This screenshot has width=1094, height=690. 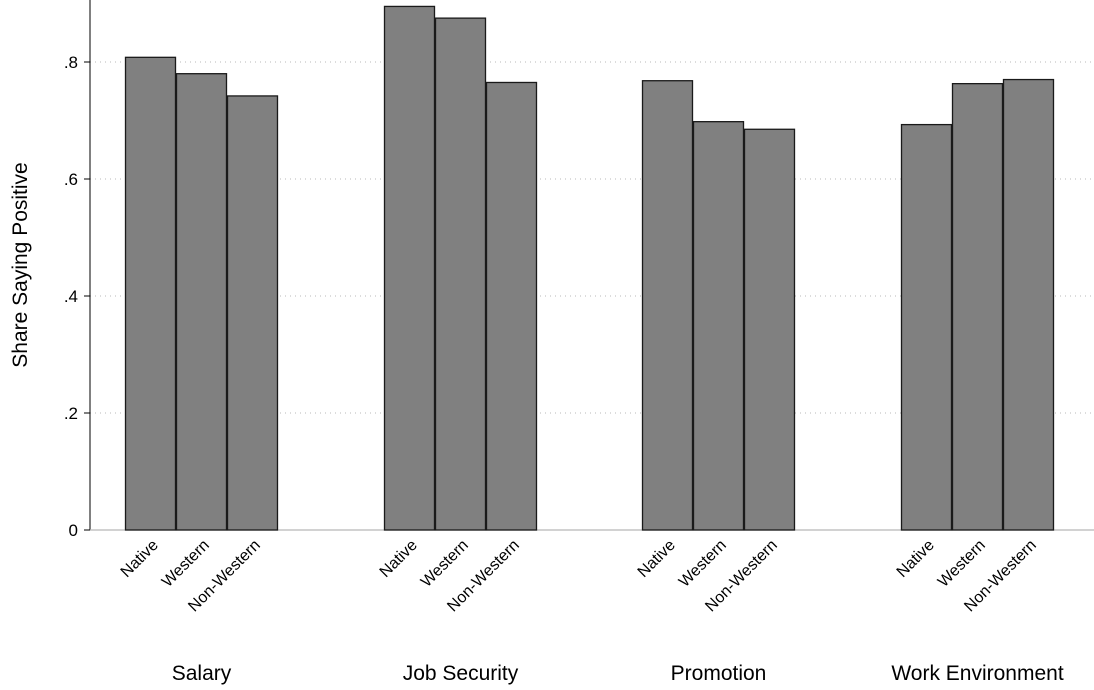 I want to click on bar-promotion-native, so click(x=667, y=305).